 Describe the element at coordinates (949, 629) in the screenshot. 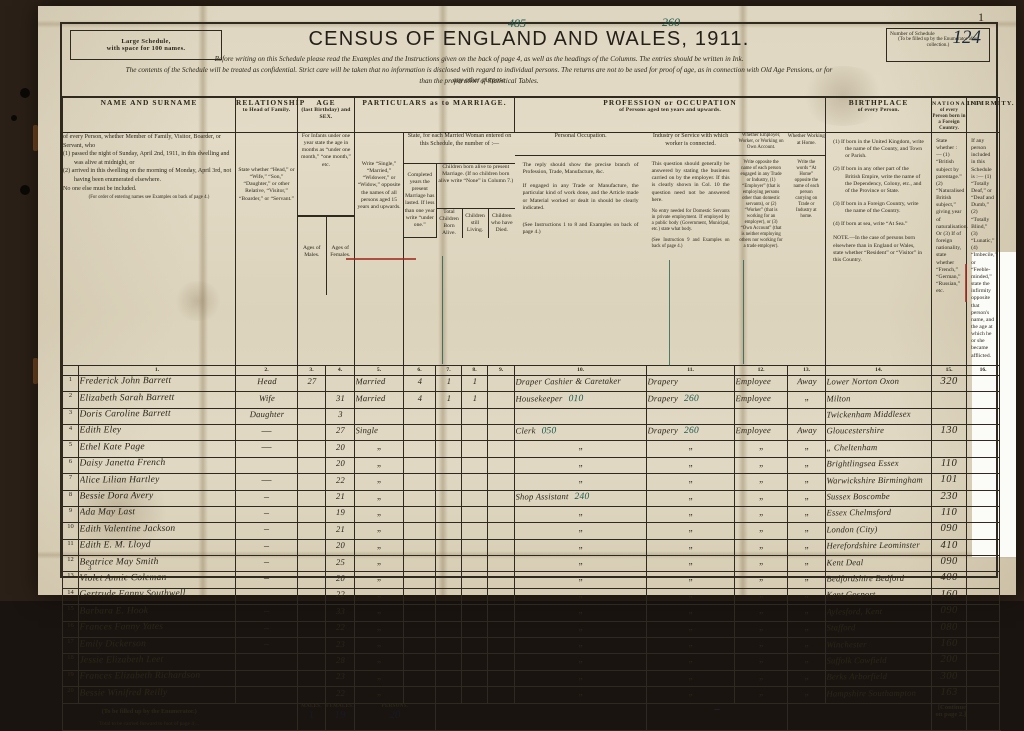

I see `cell-nationality: 080` at that location.